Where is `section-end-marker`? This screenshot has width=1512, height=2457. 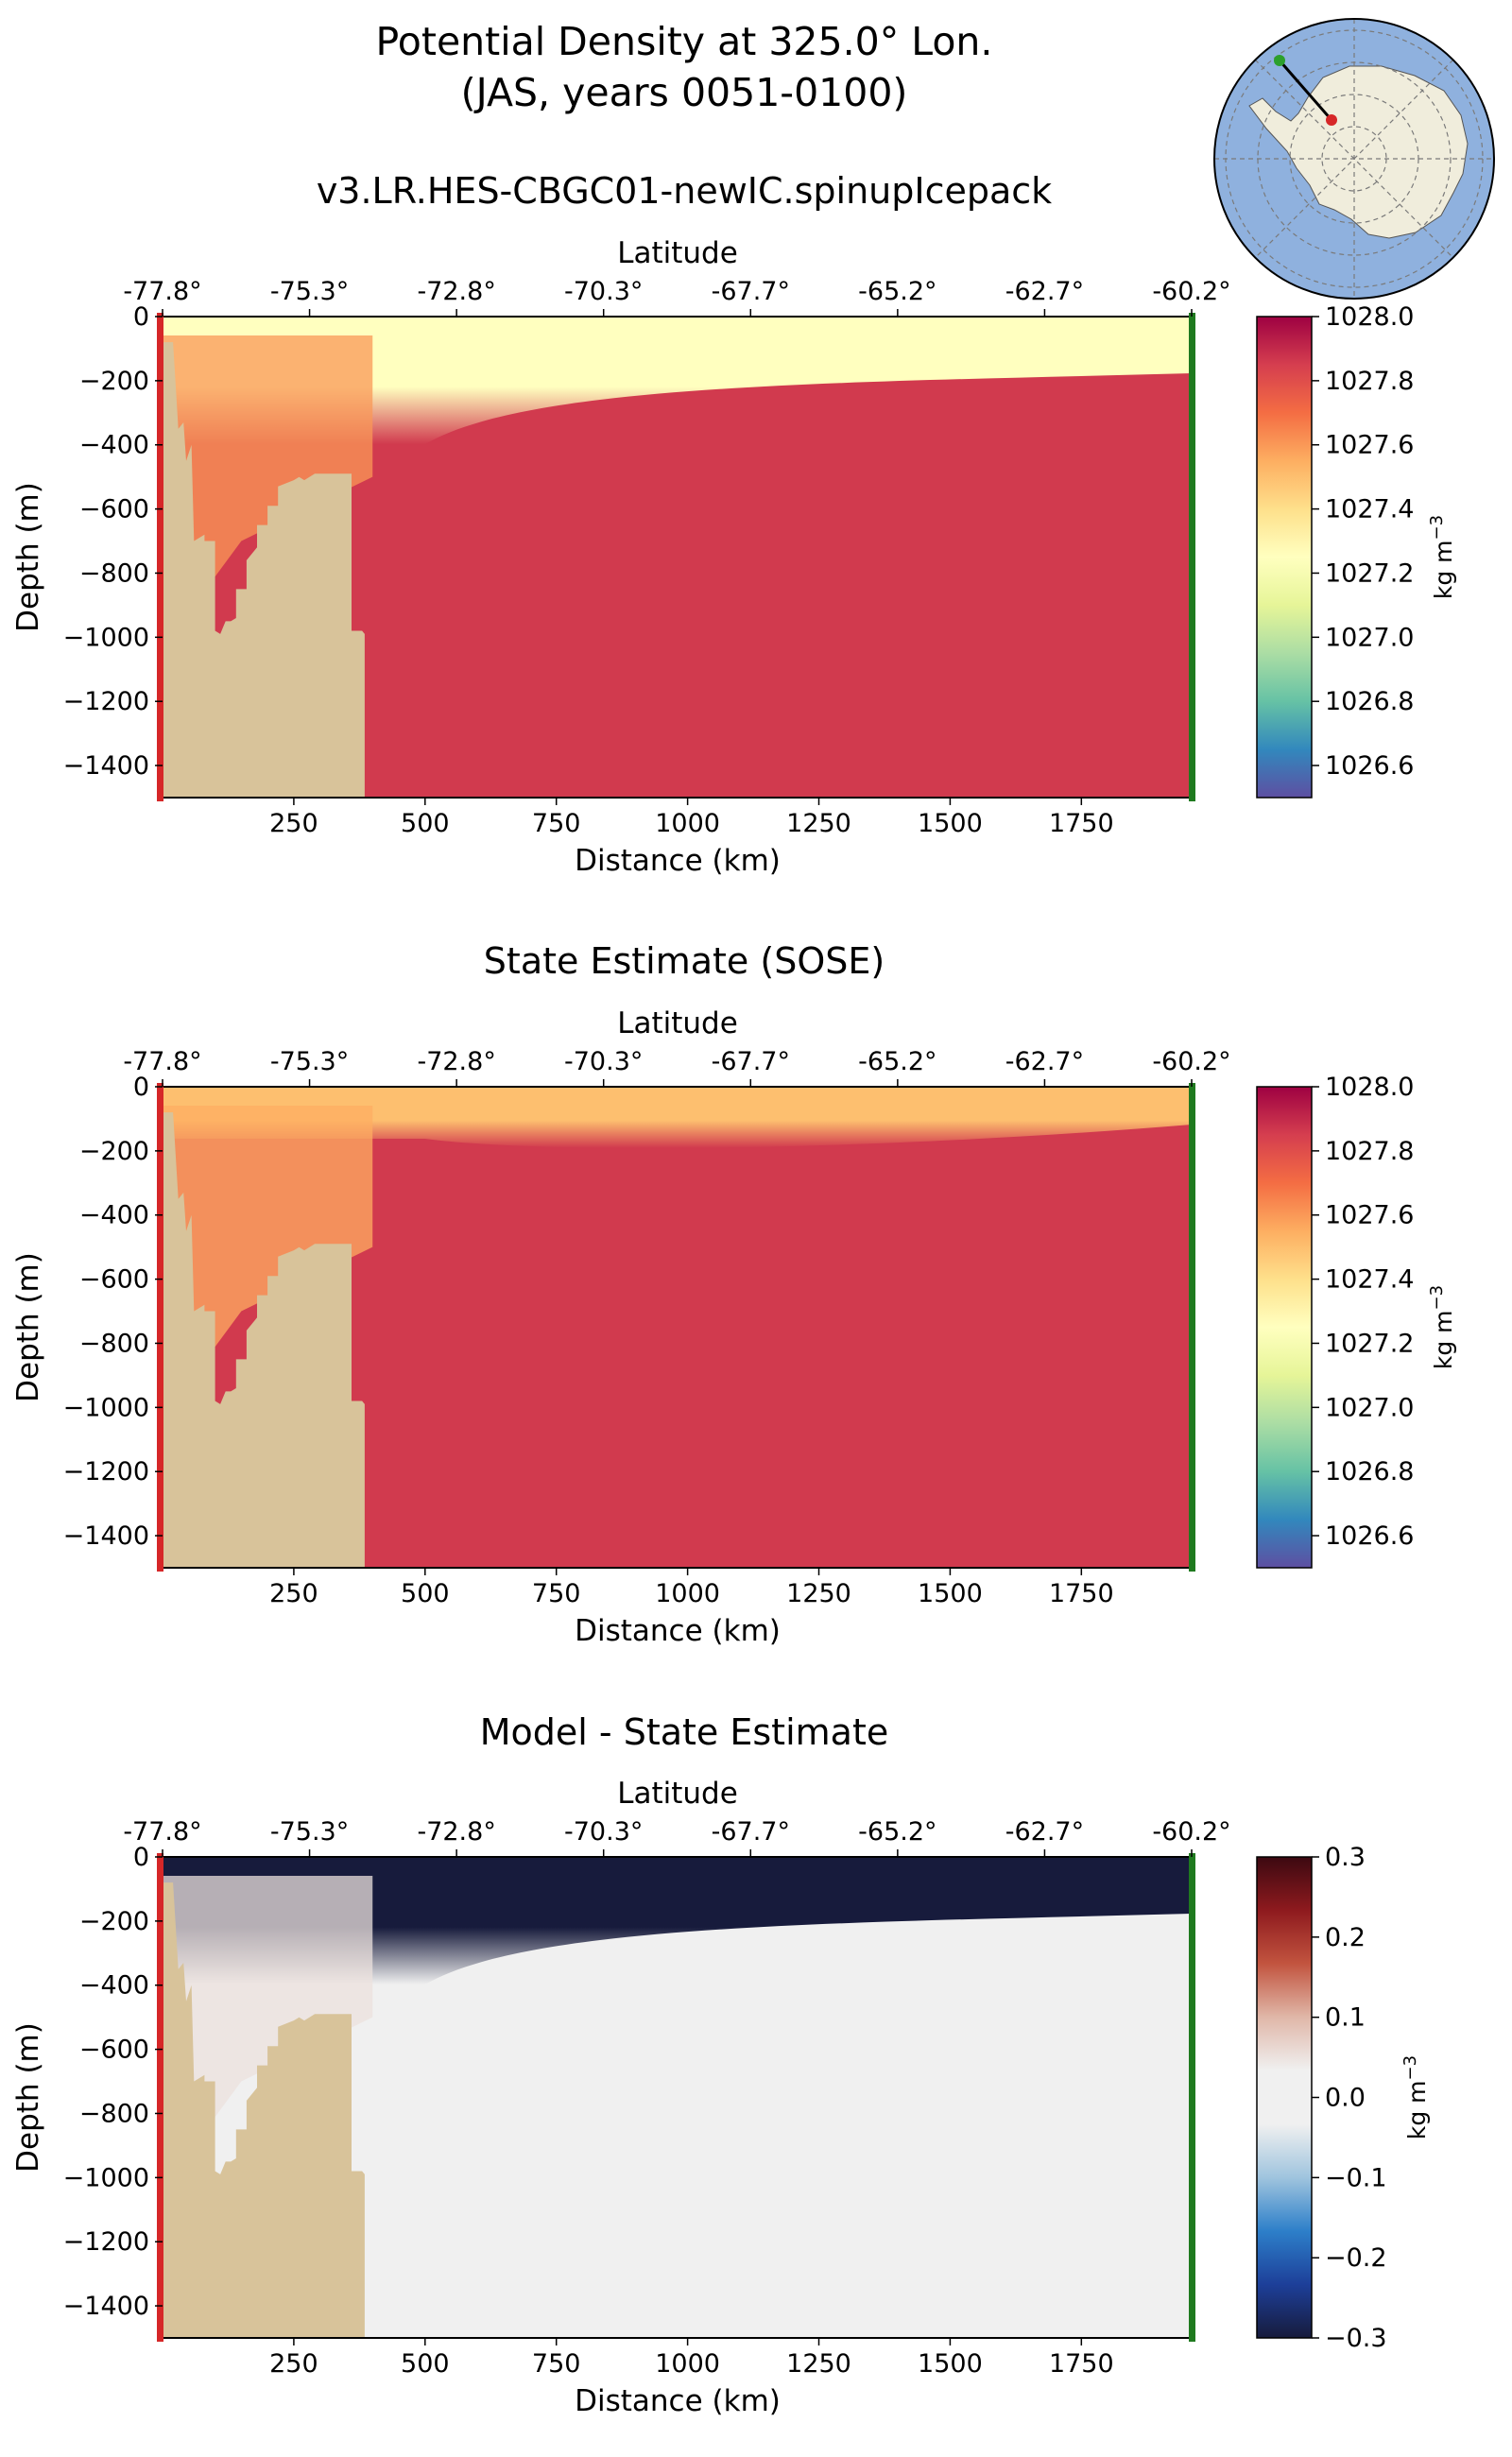
section-end-marker is located at coordinates (1279, 60).